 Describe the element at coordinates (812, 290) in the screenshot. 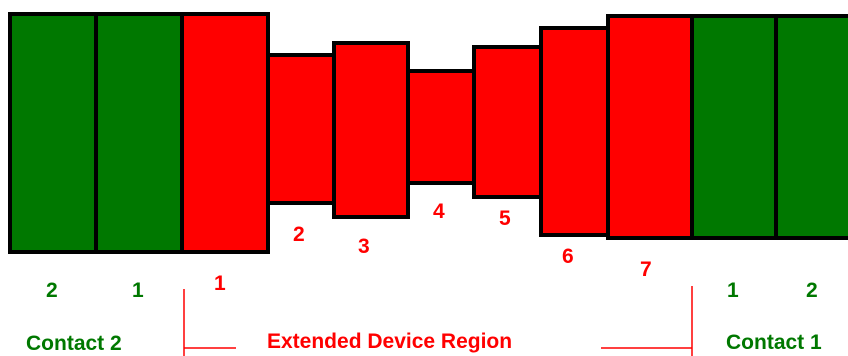

I see `contact1-segment-label: 2` at that location.